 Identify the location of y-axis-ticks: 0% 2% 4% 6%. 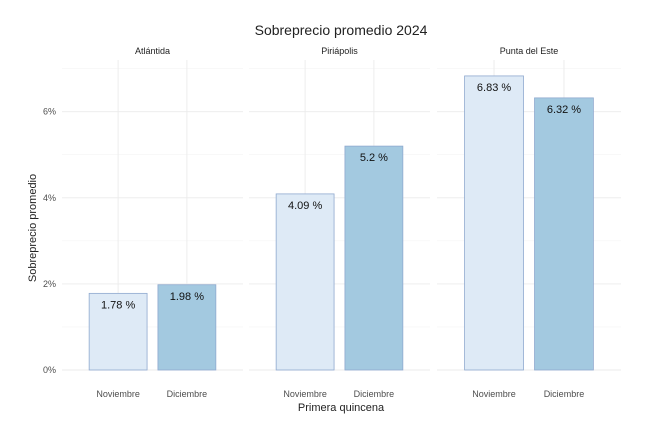
(49, 241).